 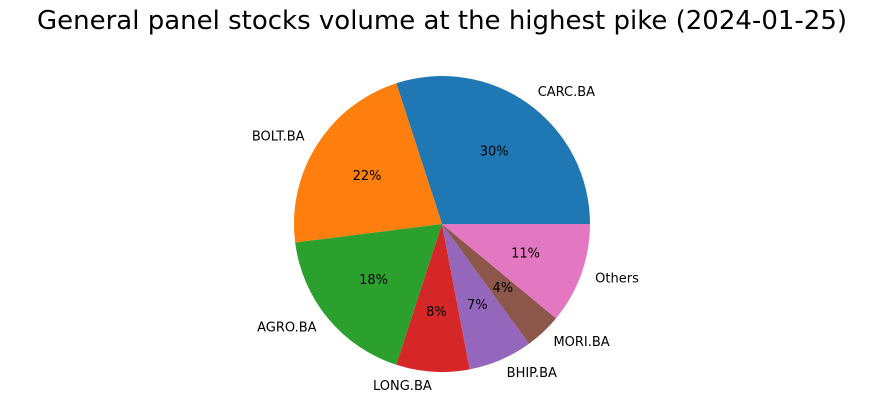 What do you see at coordinates (525, 254) in the screenshot?
I see `pct-label: 11%` at bounding box center [525, 254].